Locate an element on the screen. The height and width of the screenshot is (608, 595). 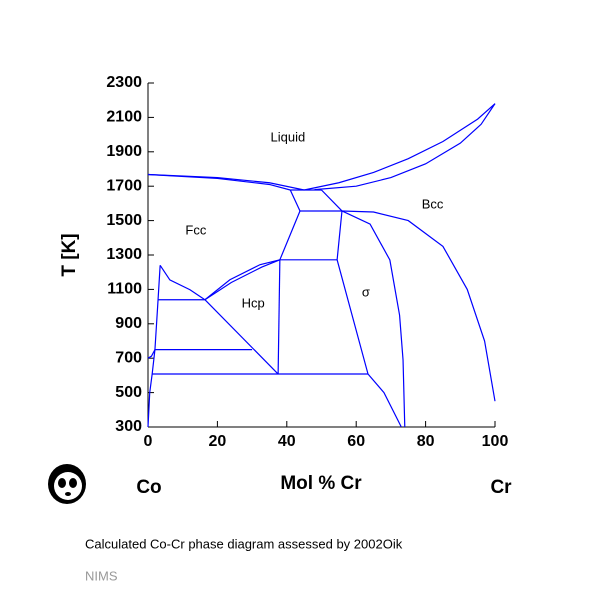
y-tick-label: 1500 is located at coordinates (124, 220).